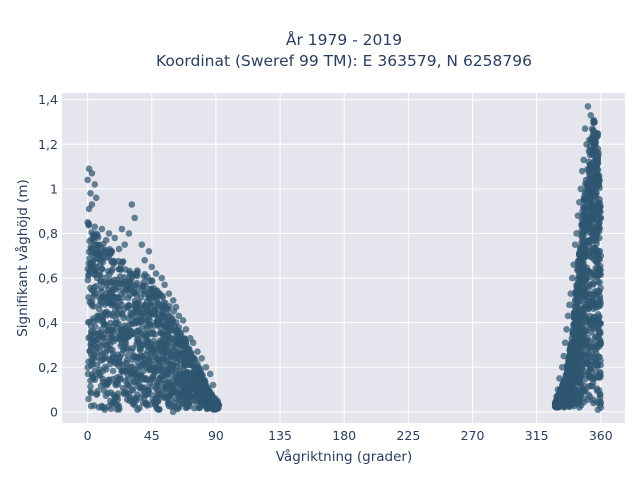 The width and height of the screenshot is (640, 480). Describe the element at coordinates (88, 435) in the screenshot. I see `x-tick-label: 0` at that location.